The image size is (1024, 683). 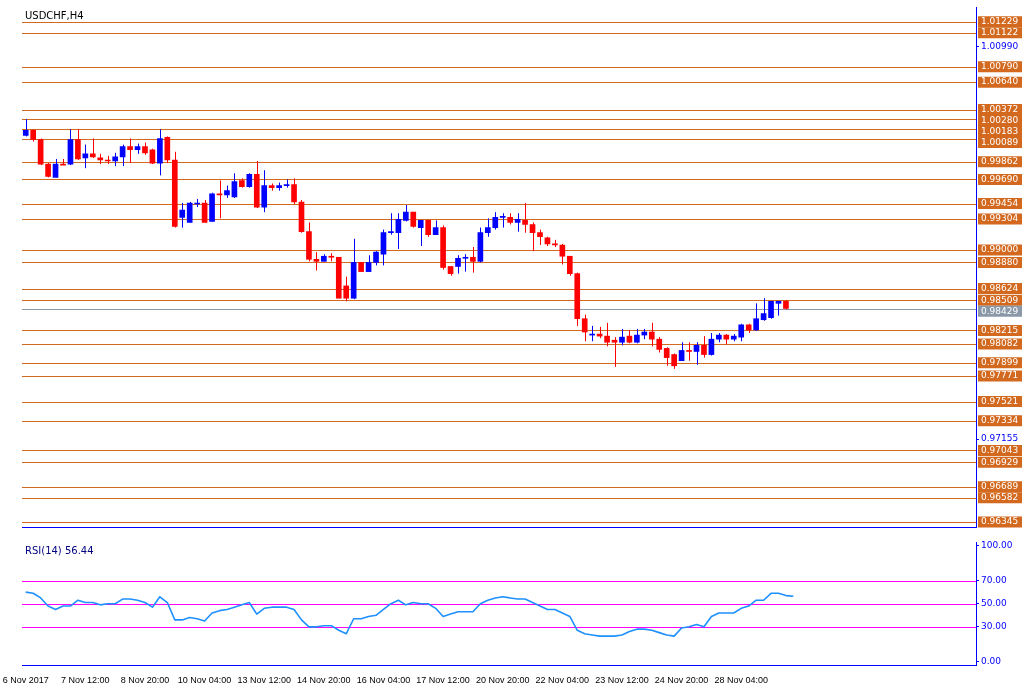 I want to click on y-tick-label: 1.00990, so click(x=1000, y=45).